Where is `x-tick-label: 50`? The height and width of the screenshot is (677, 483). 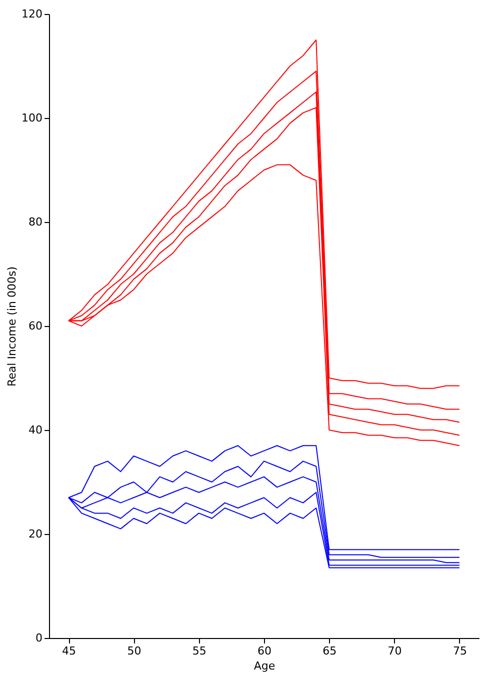 x-tick-label: 50 is located at coordinates (134, 651).